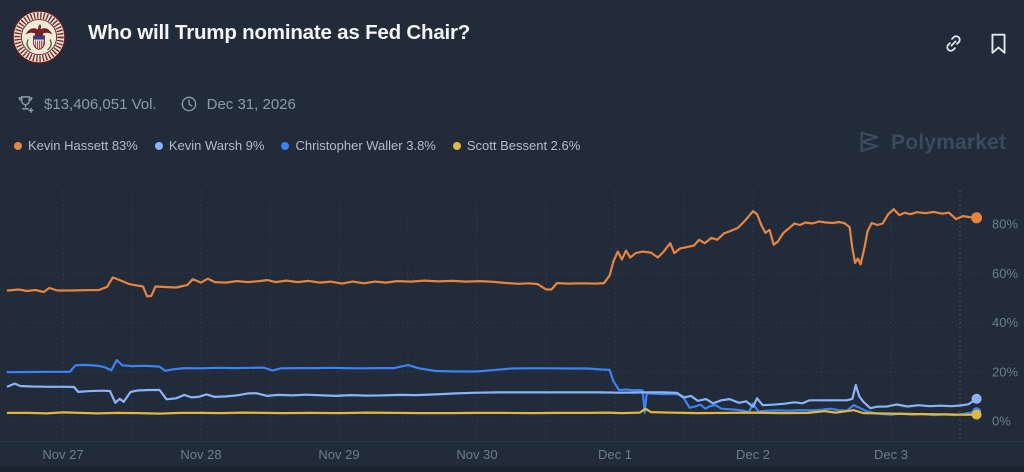  Describe the element at coordinates (1005, 273) in the screenshot. I see `svg-text: 60%` at that location.